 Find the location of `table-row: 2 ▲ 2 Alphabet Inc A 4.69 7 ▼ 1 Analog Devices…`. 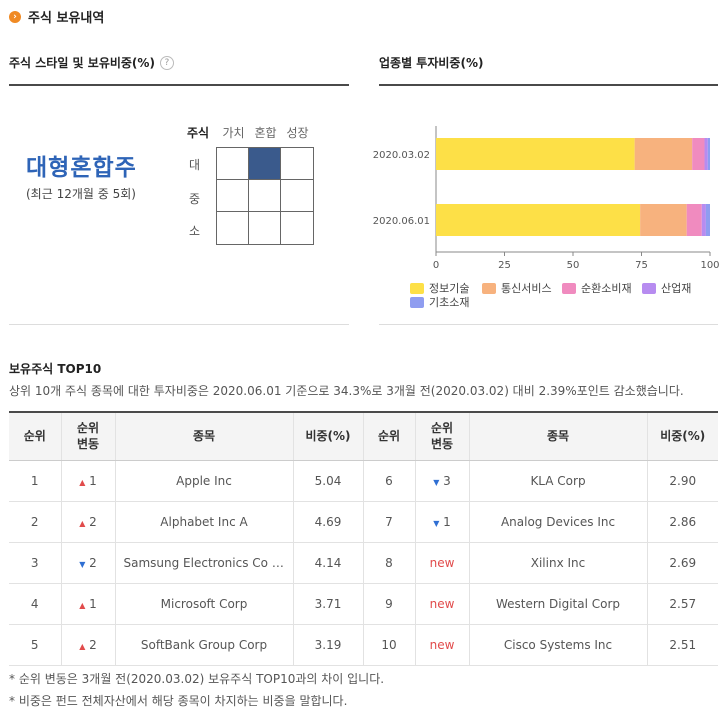

table-row: 2 ▲ 2 Alphabet Inc A 4.69 7 ▼ 1 Analog Devices… is located at coordinates (363, 522).